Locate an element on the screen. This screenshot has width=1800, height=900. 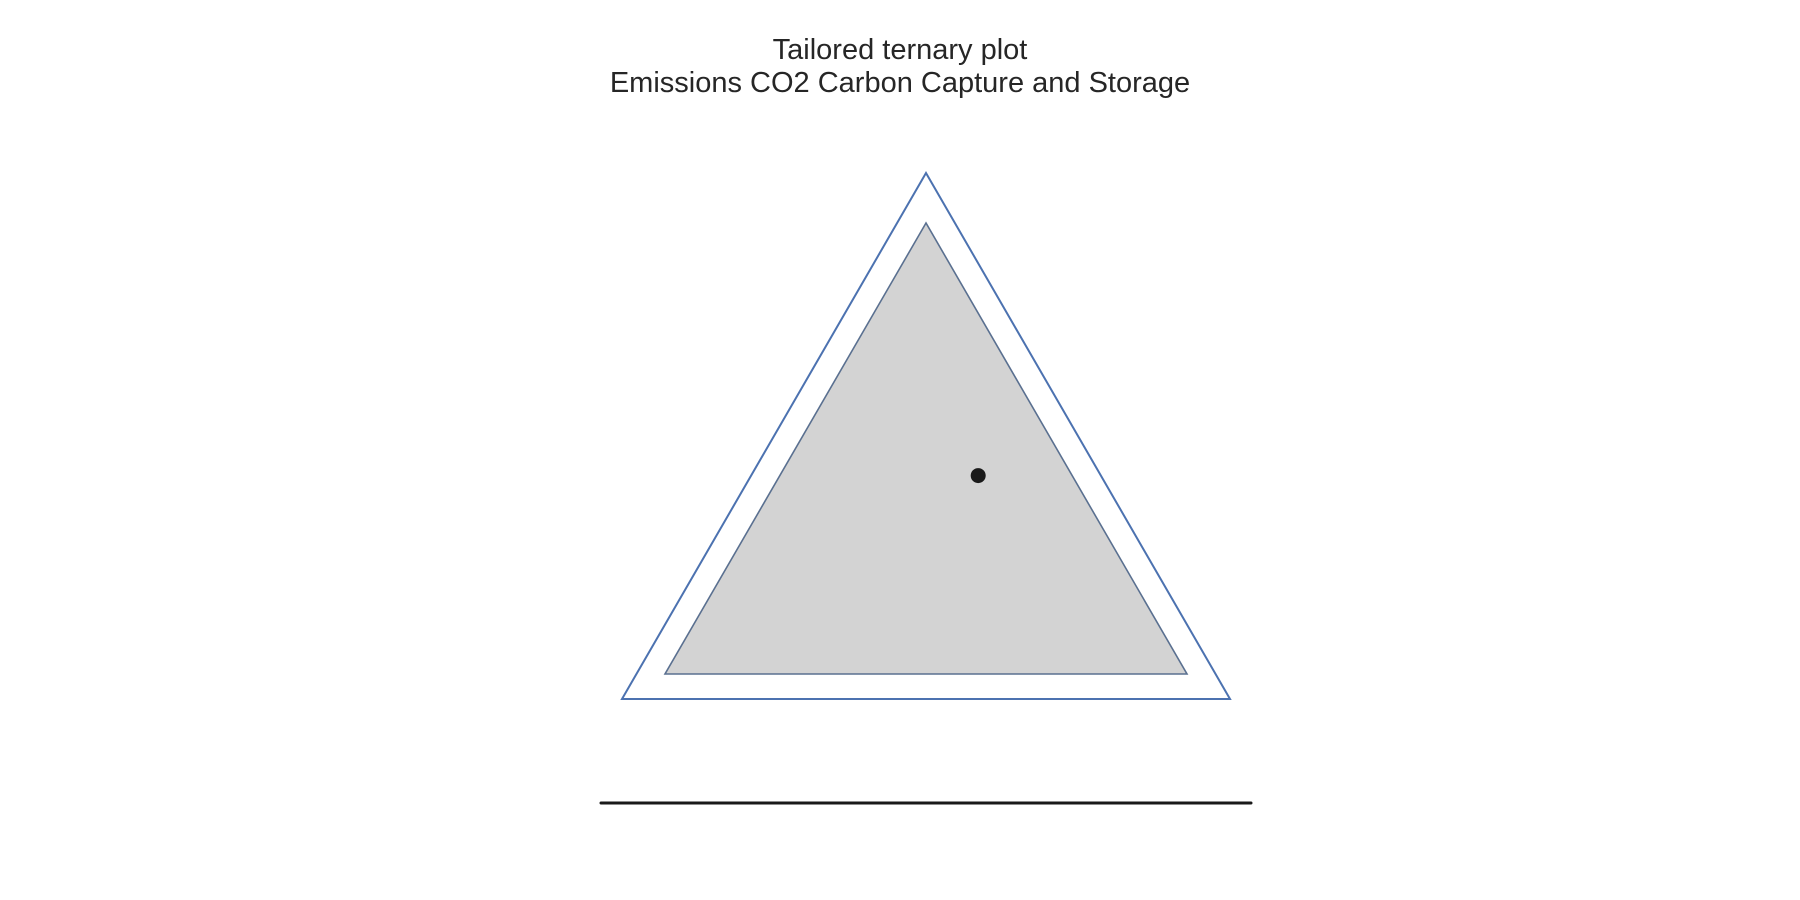
data-points is located at coordinates (978, 476).